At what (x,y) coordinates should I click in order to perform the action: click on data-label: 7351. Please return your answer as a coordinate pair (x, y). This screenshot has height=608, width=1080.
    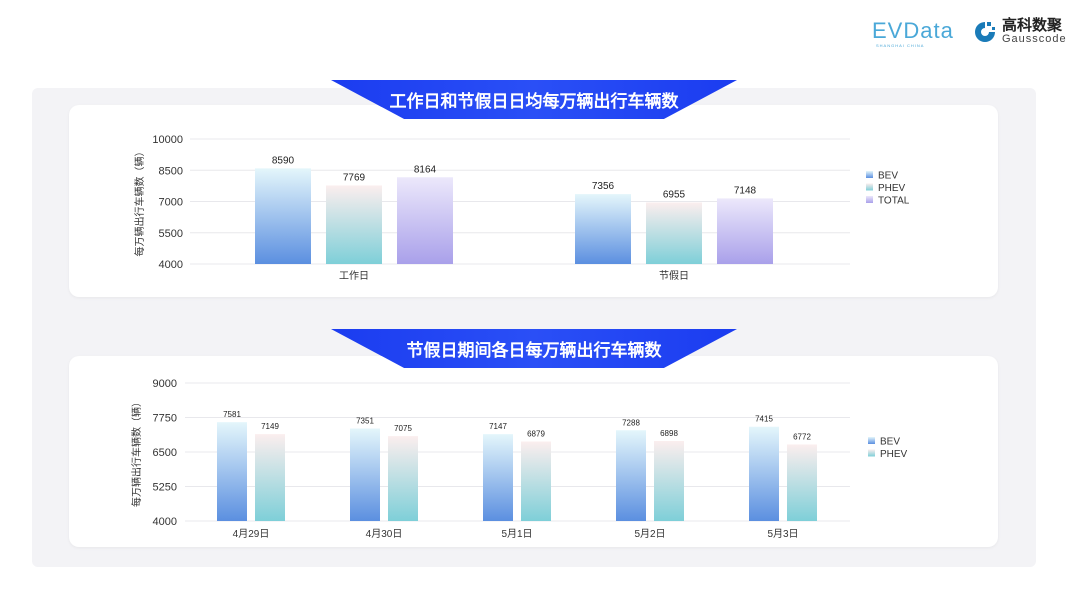
    Looking at the image, I should click on (365, 421).